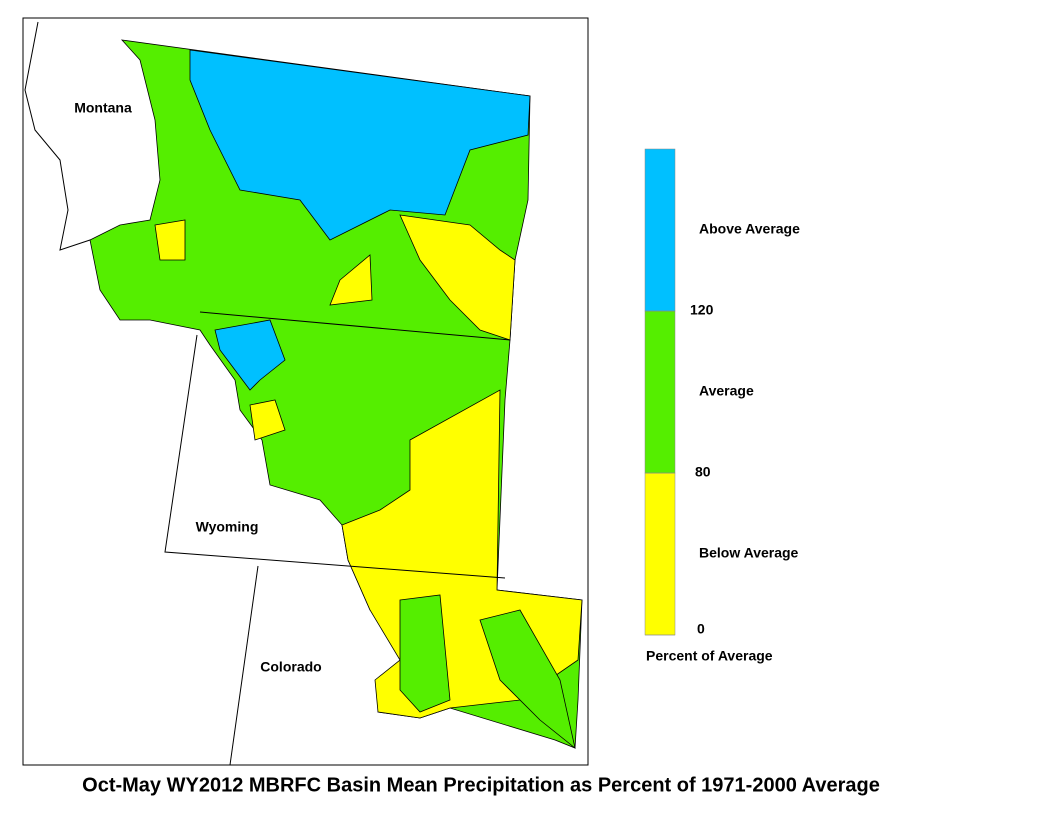 The height and width of the screenshot is (816, 1056). Describe the element at coordinates (103, 108) in the screenshot. I see `state-label: Montana` at that location.